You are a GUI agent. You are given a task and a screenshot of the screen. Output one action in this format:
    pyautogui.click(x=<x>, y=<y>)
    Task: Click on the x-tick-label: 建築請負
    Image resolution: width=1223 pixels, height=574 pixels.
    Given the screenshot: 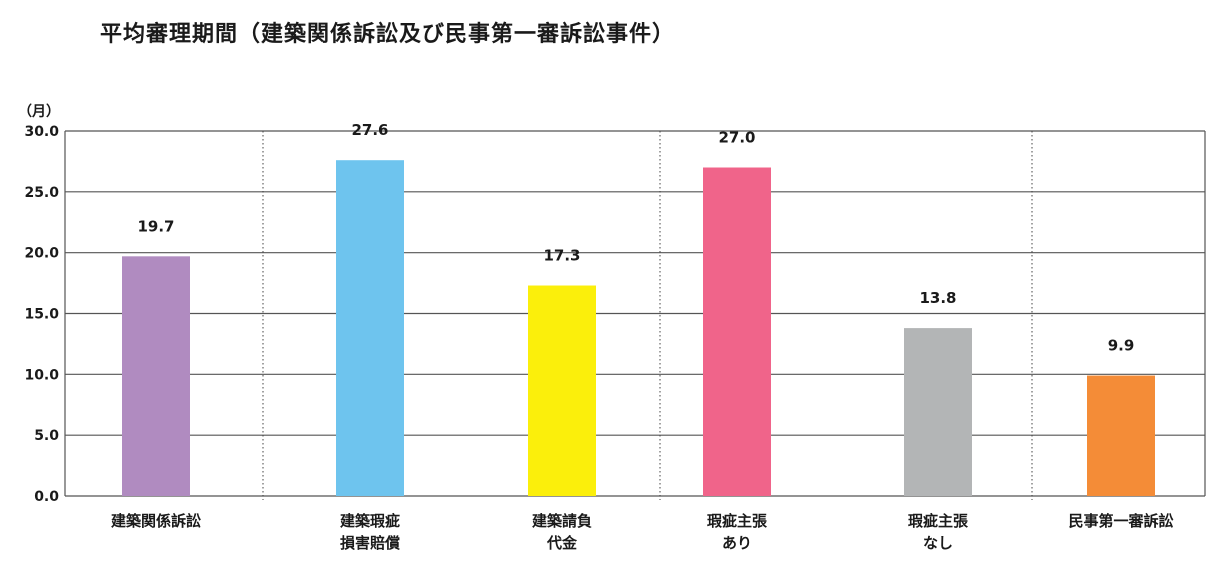 What is the action you would take?
    pyautogui.click(x=562, y=521)
    